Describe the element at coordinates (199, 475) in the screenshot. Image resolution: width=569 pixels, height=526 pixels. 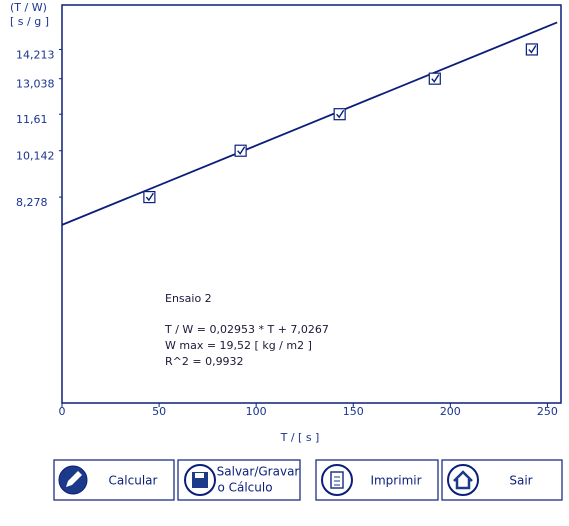
I see `icon-disk` at that location.